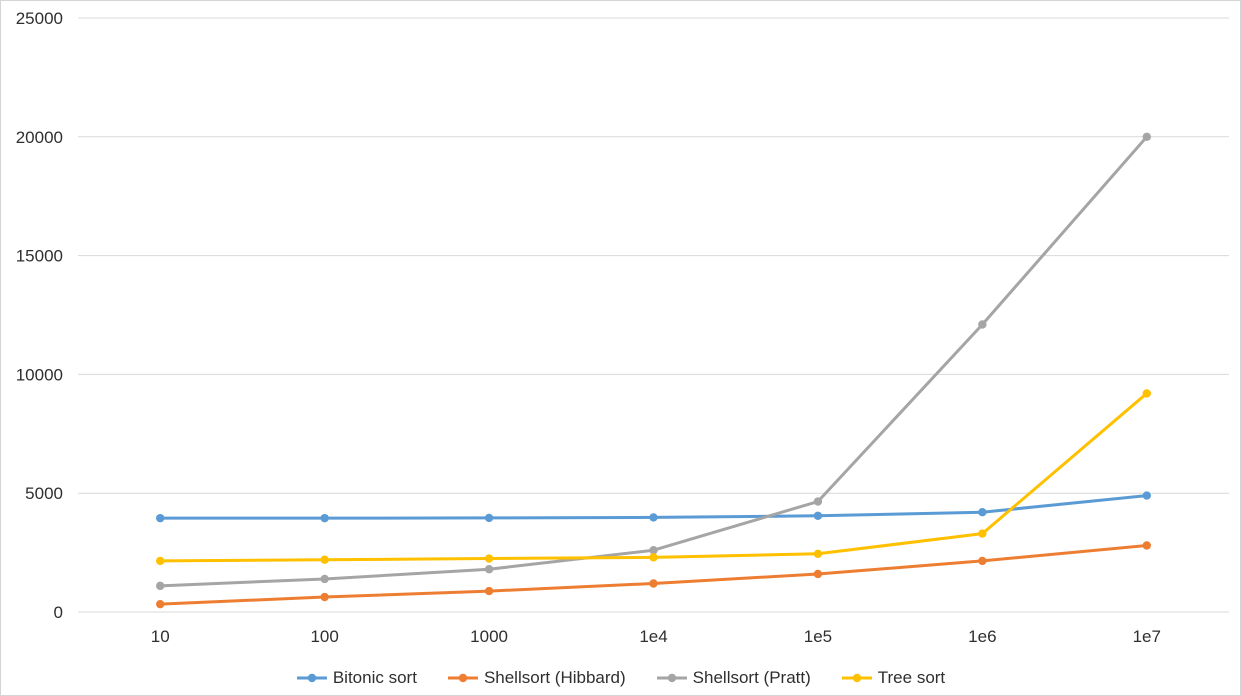  Describe the element at coordinates (324, 636) in the screenshot. I see `x-axis-tick-label: 100` at that location.